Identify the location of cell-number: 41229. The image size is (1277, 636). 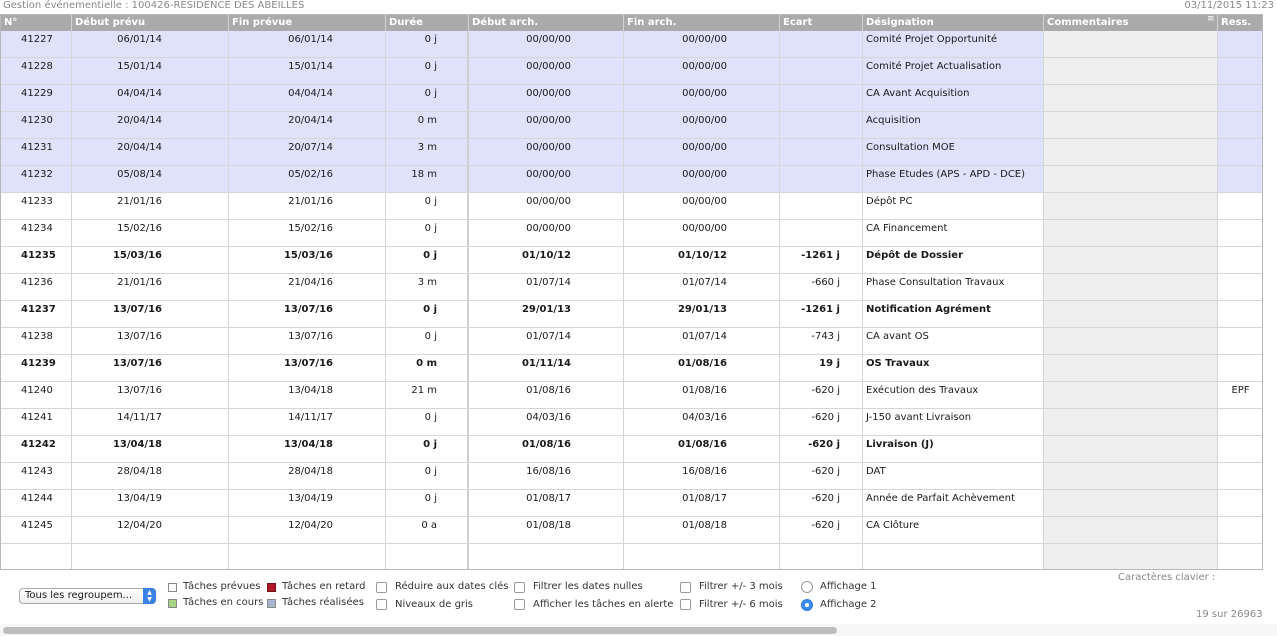
(36, 98).